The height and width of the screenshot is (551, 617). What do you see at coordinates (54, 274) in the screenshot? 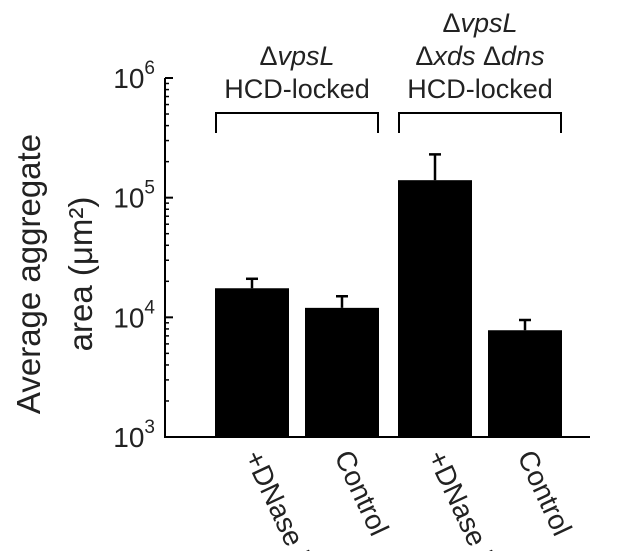
I see `y-axis-label: Average aggregate area (μm²)` at bounding box center [54, 274].